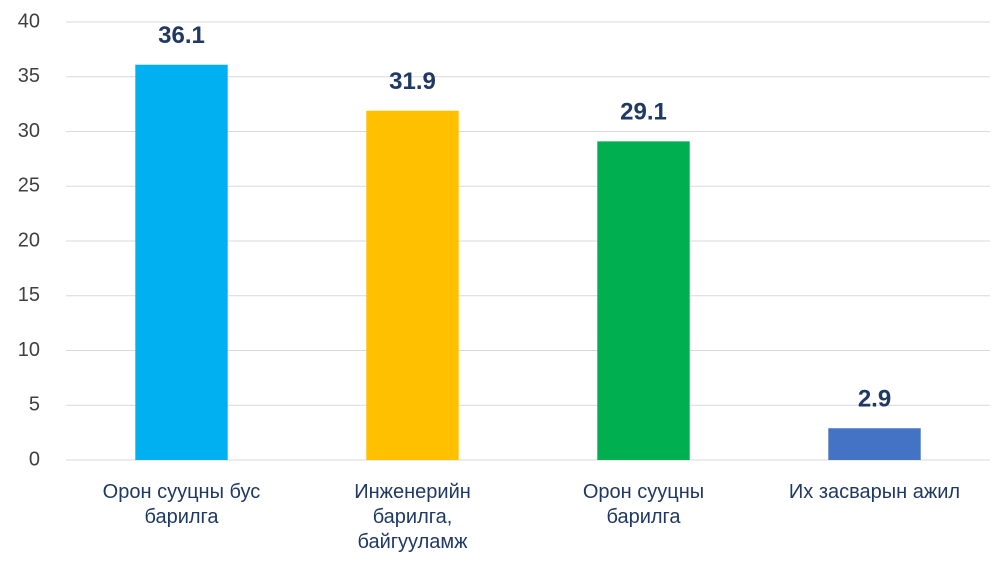 Image resolution: width=993 pixels, height=565 pixels. I want to click on x-tick-label: Орон сууцны барилга, so click(643, 504).